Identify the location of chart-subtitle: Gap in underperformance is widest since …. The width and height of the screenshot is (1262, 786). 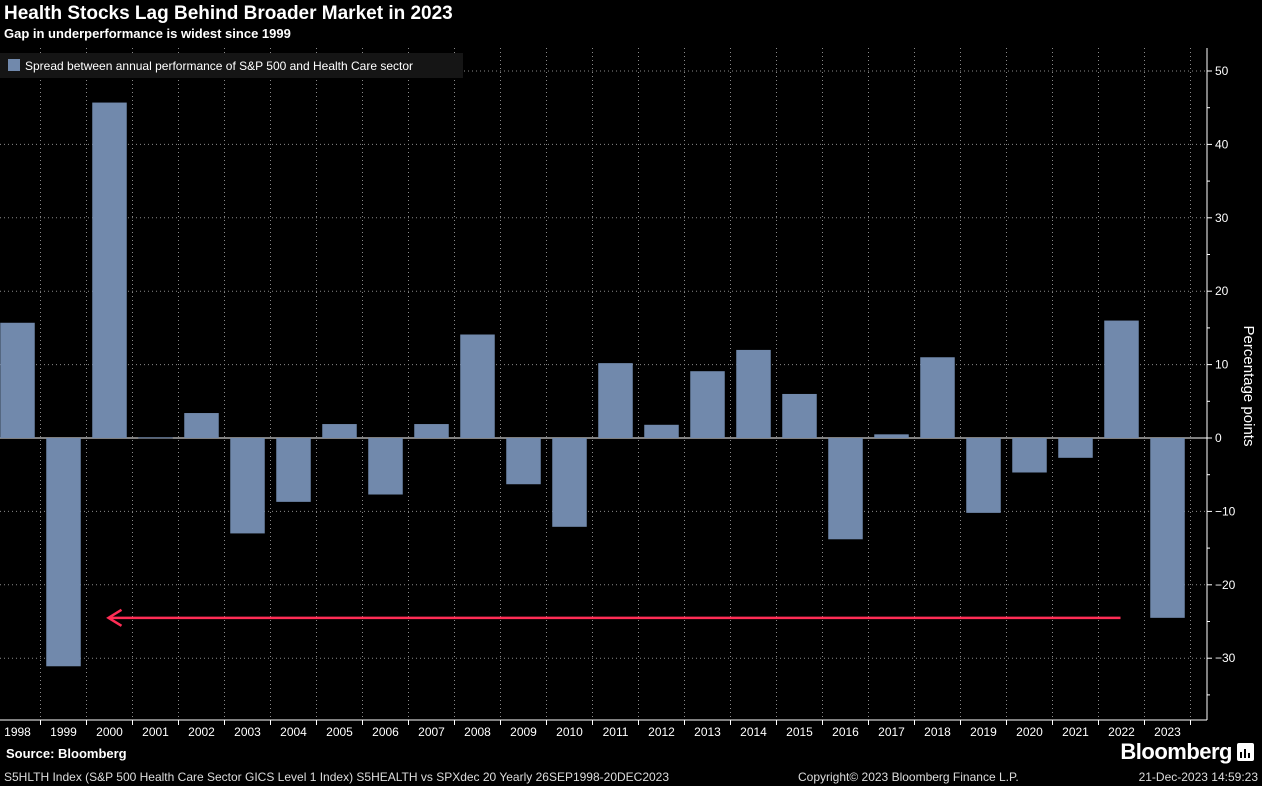
(147, 33).